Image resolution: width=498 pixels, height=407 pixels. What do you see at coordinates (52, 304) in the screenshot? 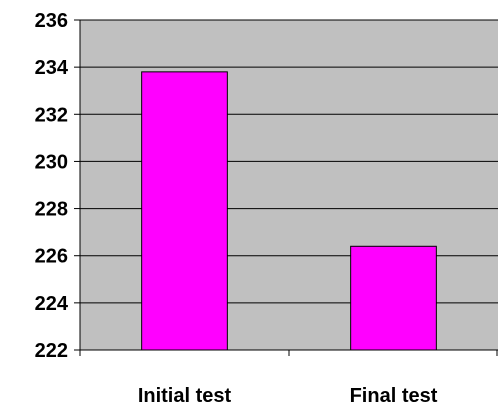
I see `y-tick-label: 224` at bounding box center [52, 304].